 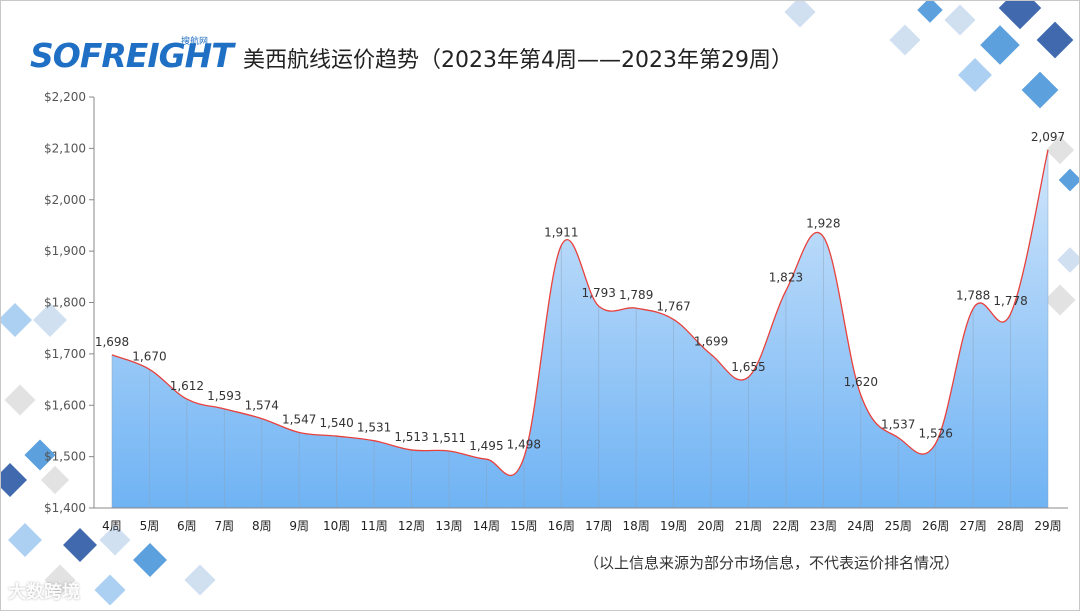 What do you see at coordinates (772, 563) in the screenshot?
I see `source-footnote: （以上信息来源为部分市场信息，不代表运价排名情况）` at bounding box center [772, 563].